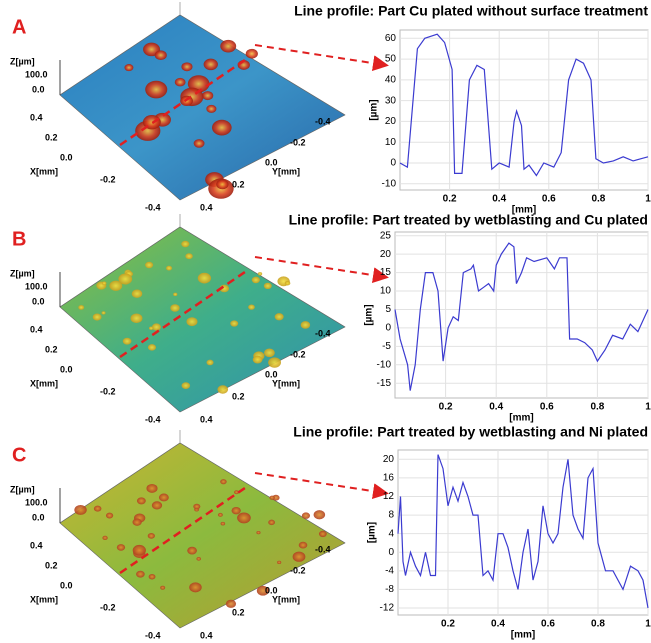 The image size is (651, 643). Describe the element at coordinates (386, 235) in the screenshot. I see `y-tick-label: 25` at that location.